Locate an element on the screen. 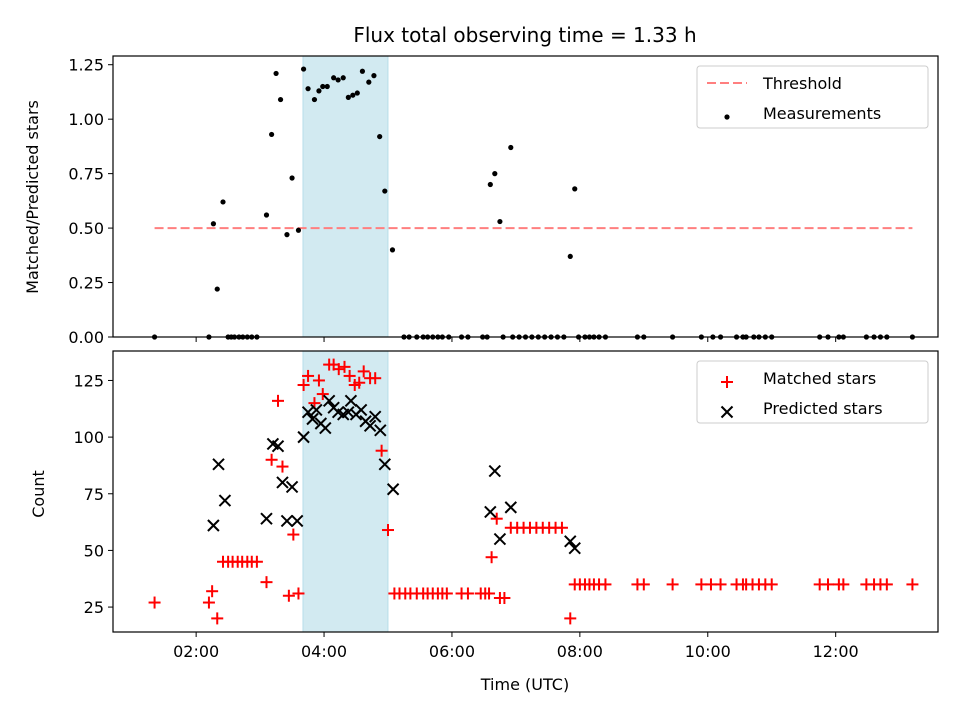 Image resolution: width=960 pixels, height=720 pixels. p1-legend-label-1: Predicted stars is located at coordinates (823, 408).